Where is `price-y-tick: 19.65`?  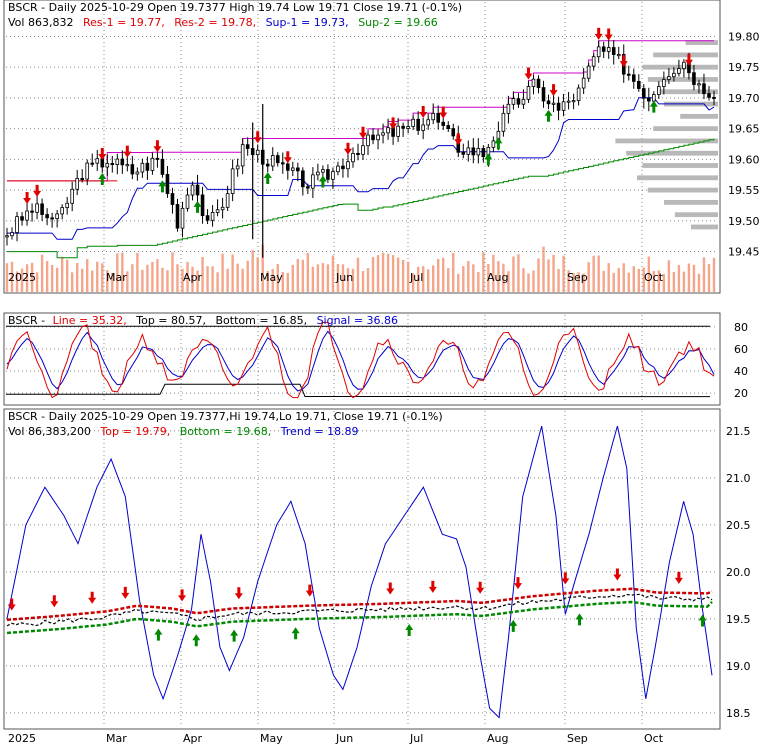 price-y-tick: 19.65 is located at coordinates (744, 129).